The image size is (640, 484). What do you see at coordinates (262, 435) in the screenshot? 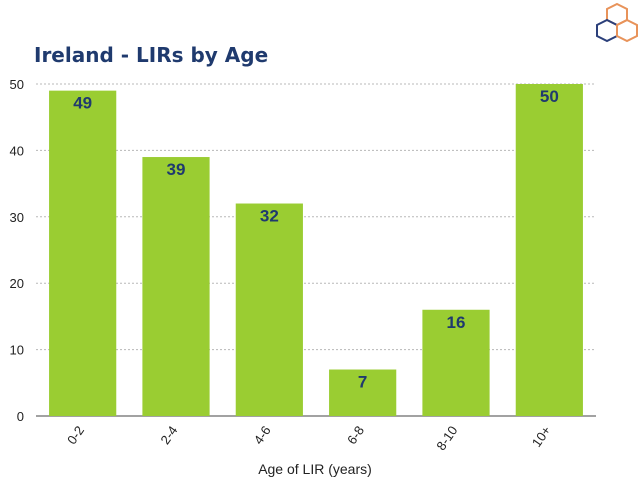
I see `x-tick-label: 4-6` at bounding box center [262, 435].